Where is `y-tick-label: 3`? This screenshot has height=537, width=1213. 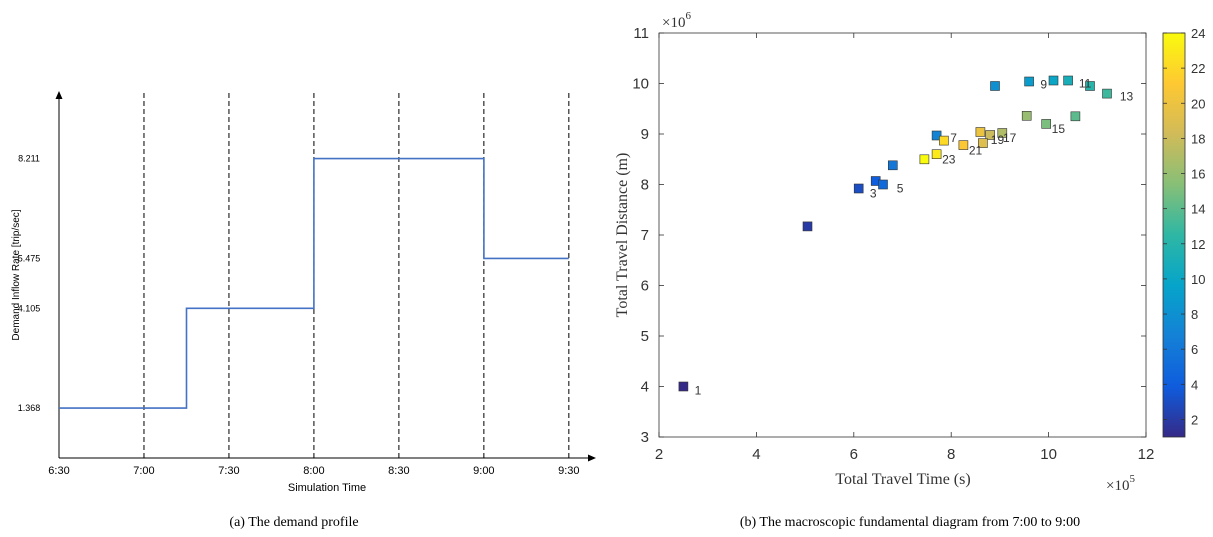
y-tick-label: 3 is located at coordinates (645, 437).